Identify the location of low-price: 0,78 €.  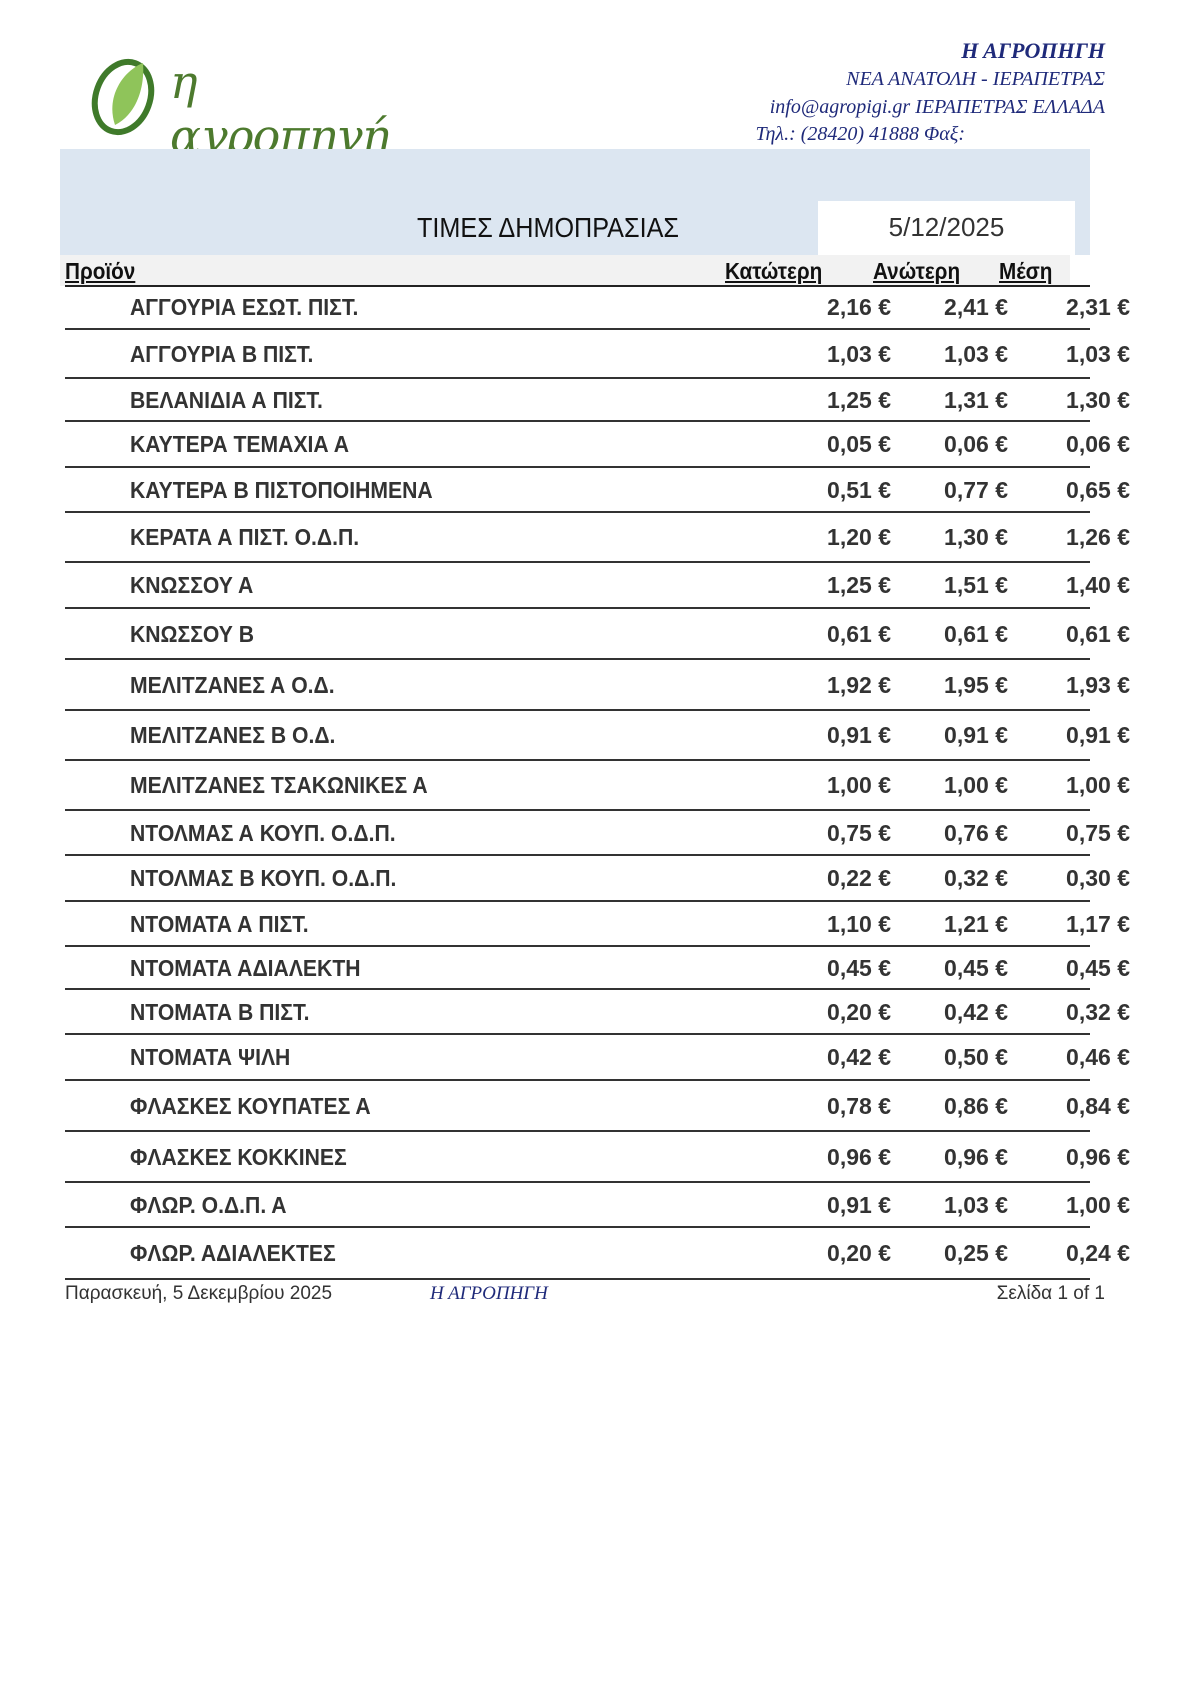
(859, 1106).